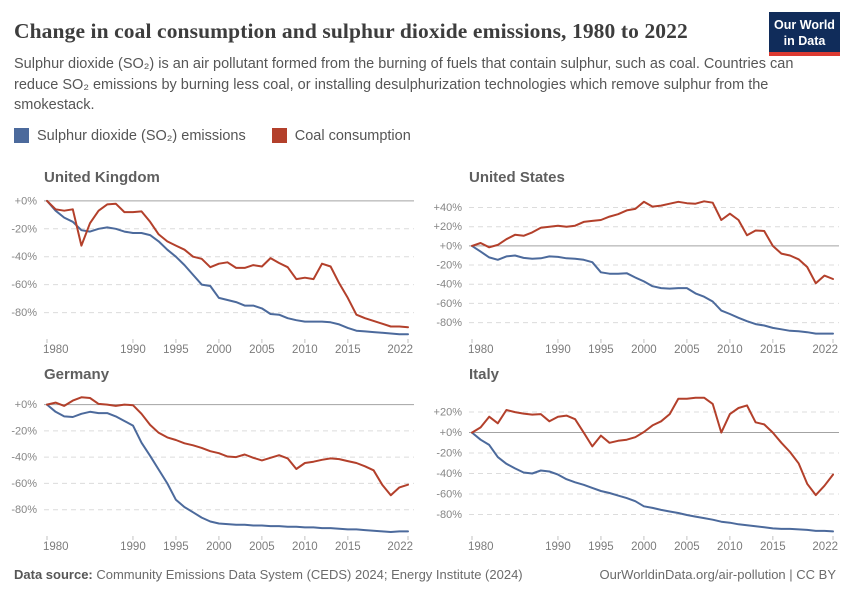 This screenshot has width=850, height=600. I want to click on data-source-label: Data source:, so click(53, 574).